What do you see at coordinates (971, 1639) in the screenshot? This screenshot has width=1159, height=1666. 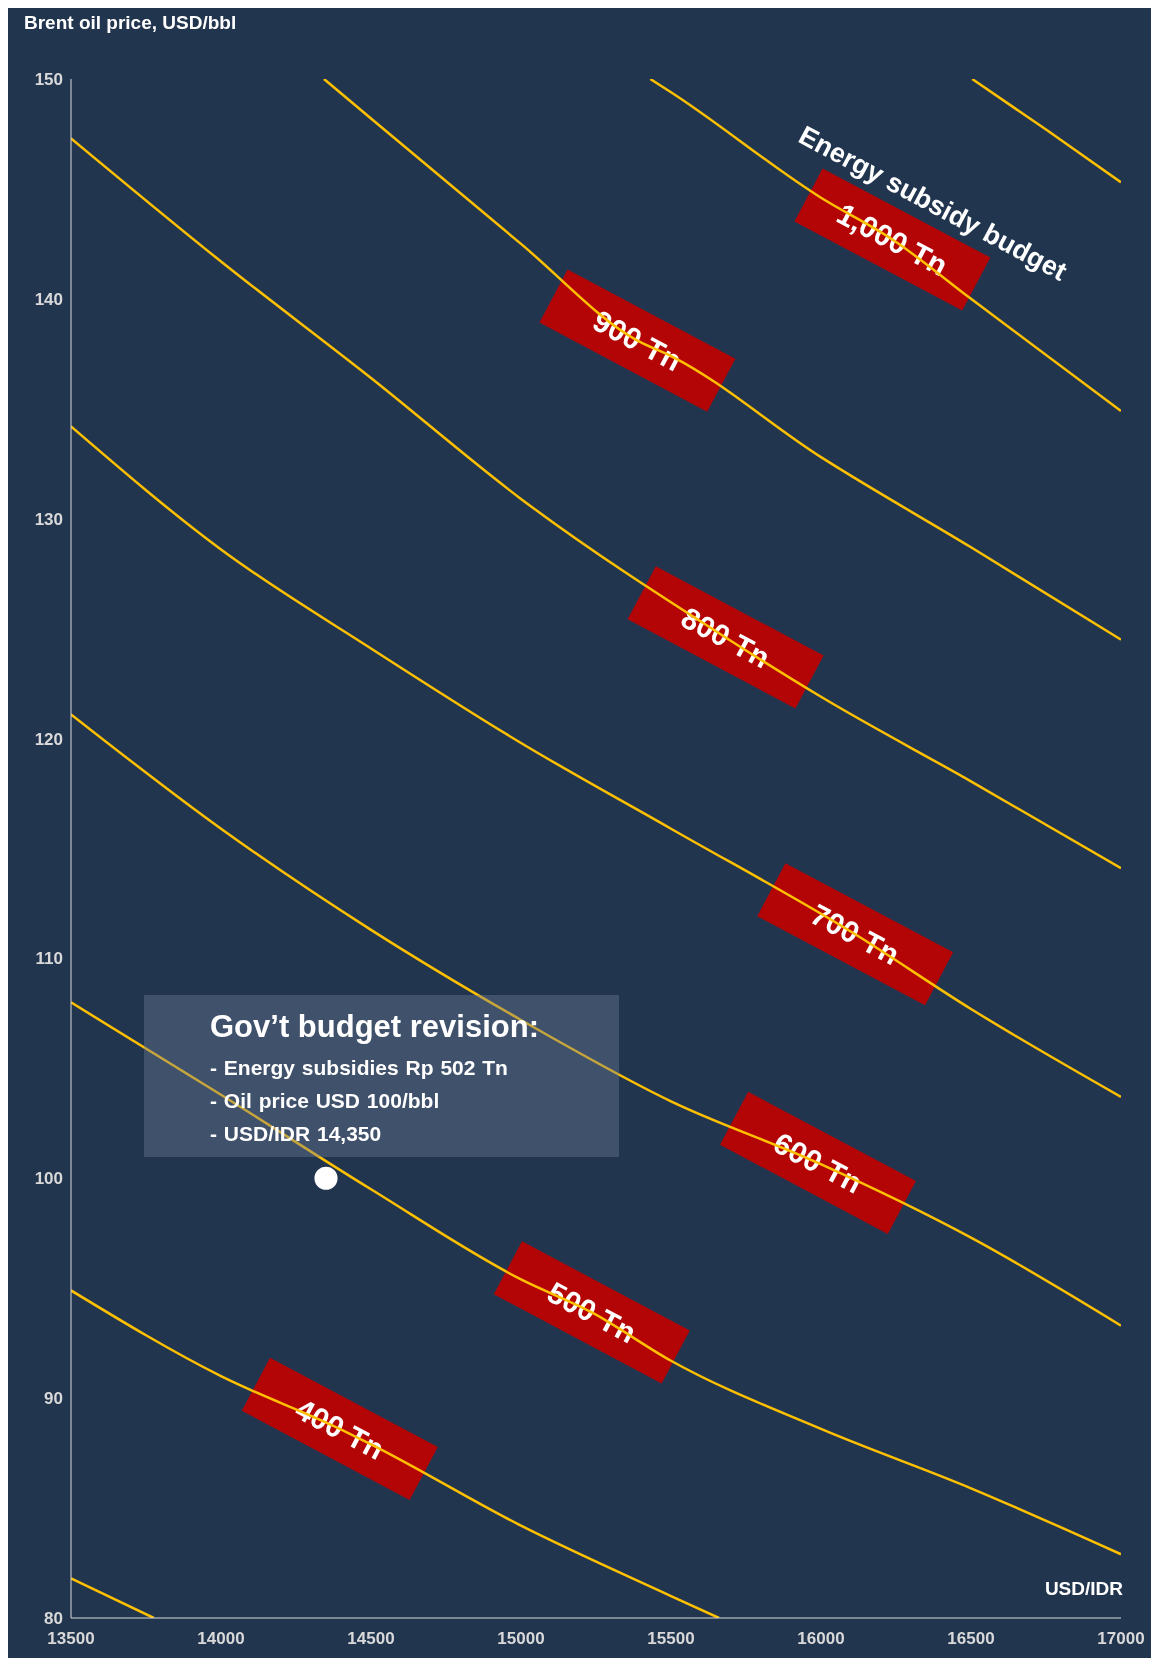 I see `x-tick-label: 16500` at bounding box center [971, 1639].